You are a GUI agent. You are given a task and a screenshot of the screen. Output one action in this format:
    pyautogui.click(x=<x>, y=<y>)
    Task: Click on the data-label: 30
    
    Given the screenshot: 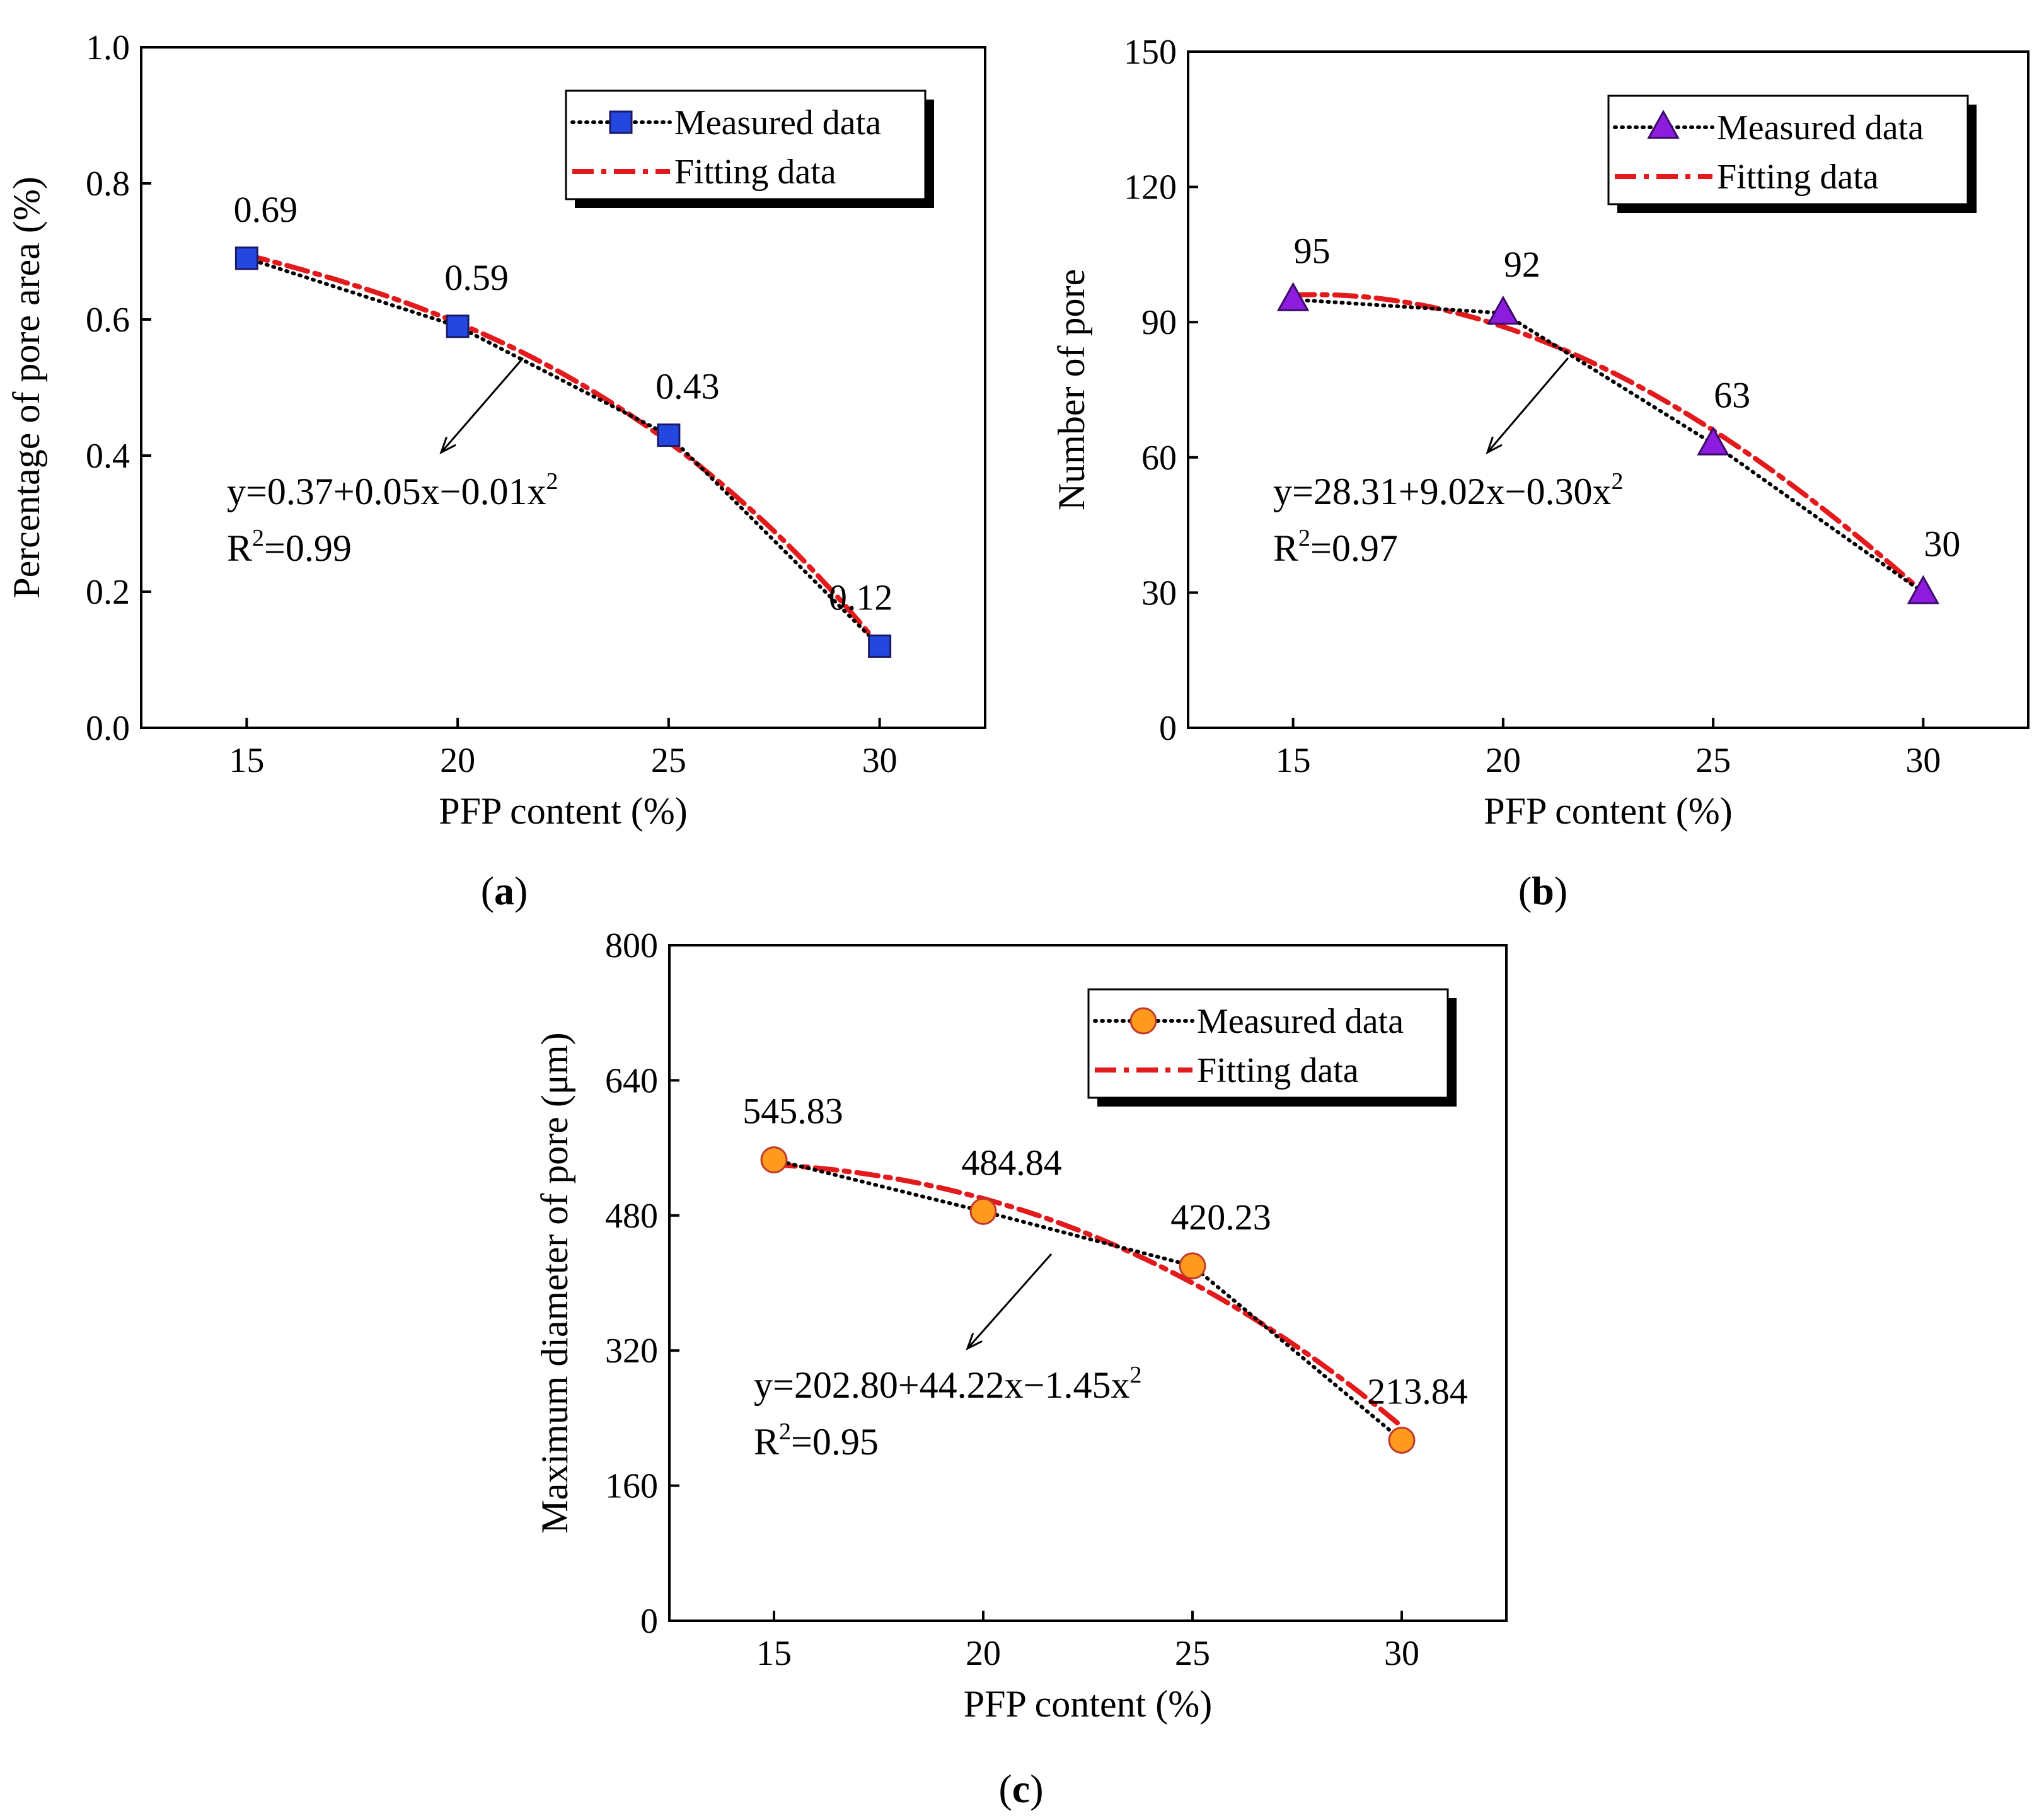 What is the action you would take?
    pyautogui.click(x=1942, y=543)
    